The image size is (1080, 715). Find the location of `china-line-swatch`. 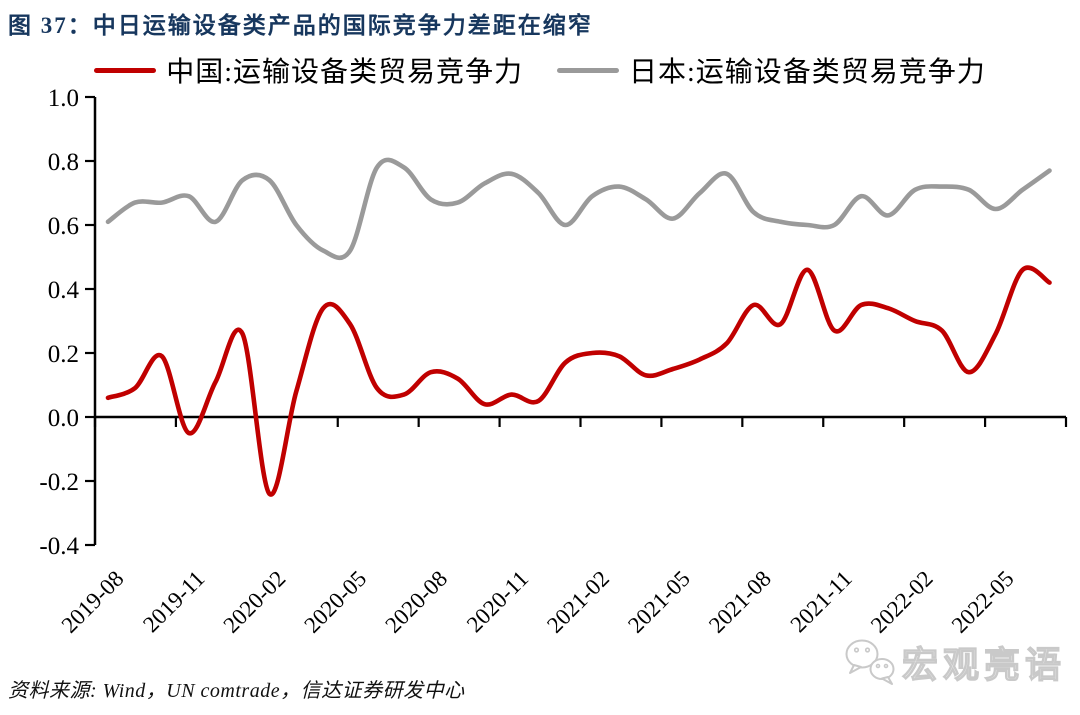

china-line-swatch is located at coordinates (125, 70).